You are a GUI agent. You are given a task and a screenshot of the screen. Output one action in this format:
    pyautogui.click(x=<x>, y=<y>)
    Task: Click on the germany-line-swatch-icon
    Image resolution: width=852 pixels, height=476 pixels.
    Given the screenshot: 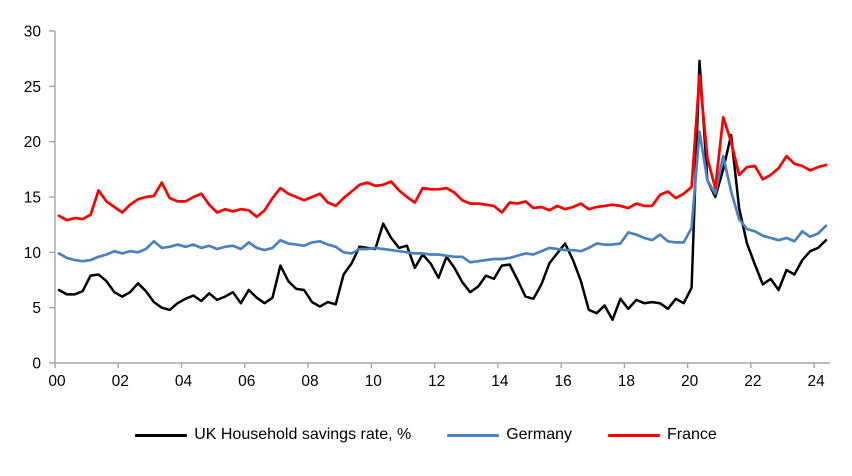 What is the action you would take?
    pyautogui.click(x=473, y=435)
    